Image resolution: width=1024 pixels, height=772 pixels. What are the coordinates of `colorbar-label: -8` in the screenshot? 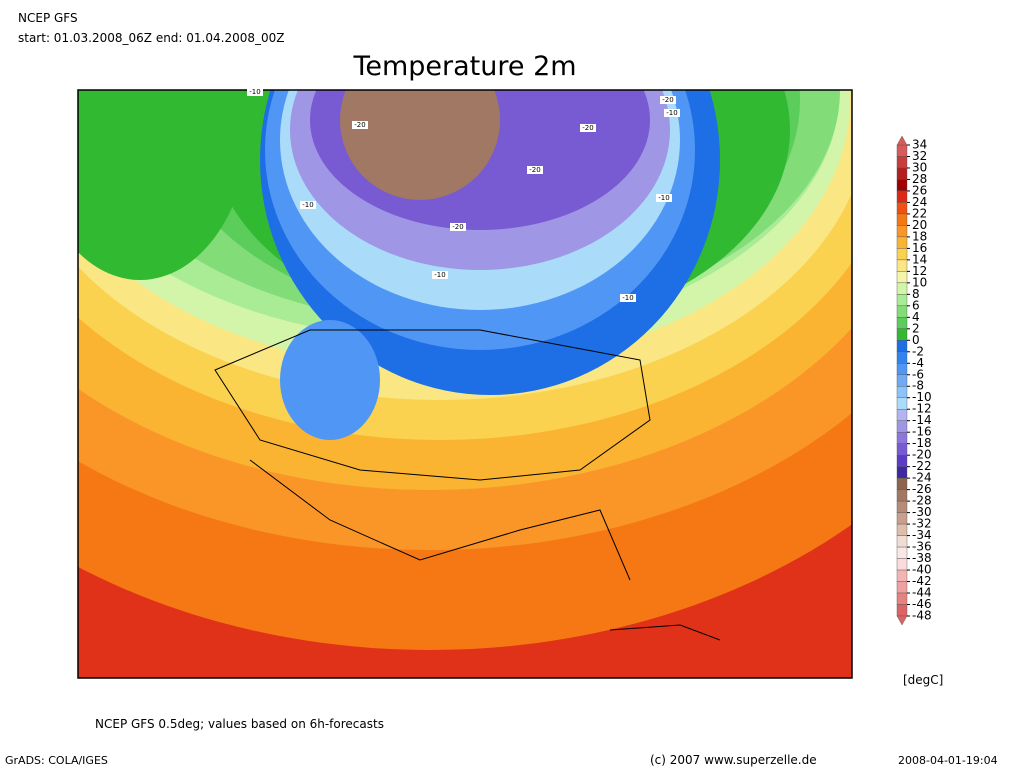 It's located at (918, 386).